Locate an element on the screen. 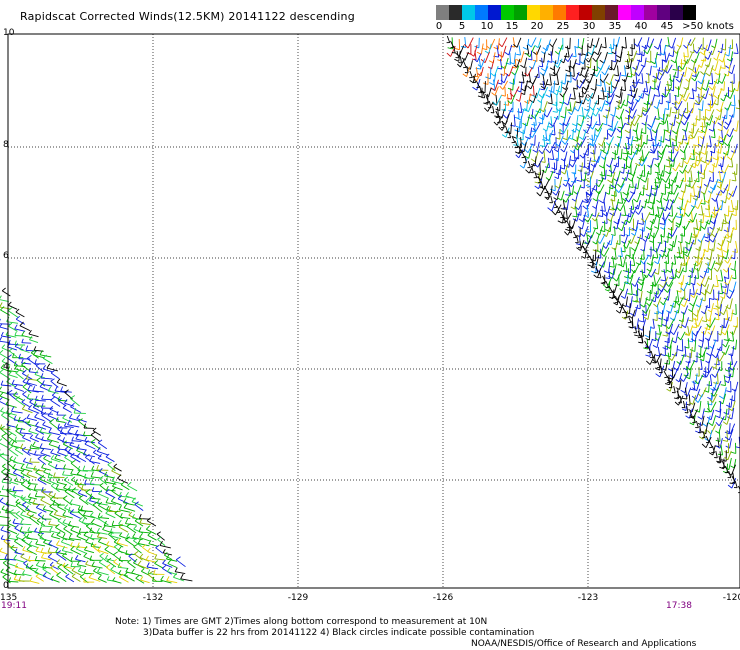  longitude-tick-label: -129 is located at coordinates (298, 598).